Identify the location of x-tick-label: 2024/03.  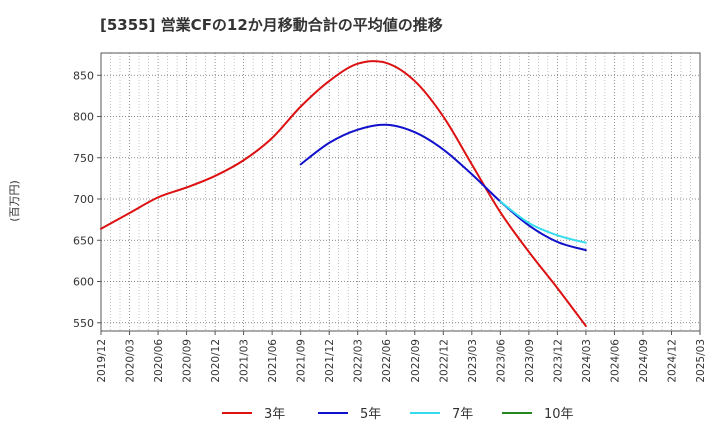
(587, 361).